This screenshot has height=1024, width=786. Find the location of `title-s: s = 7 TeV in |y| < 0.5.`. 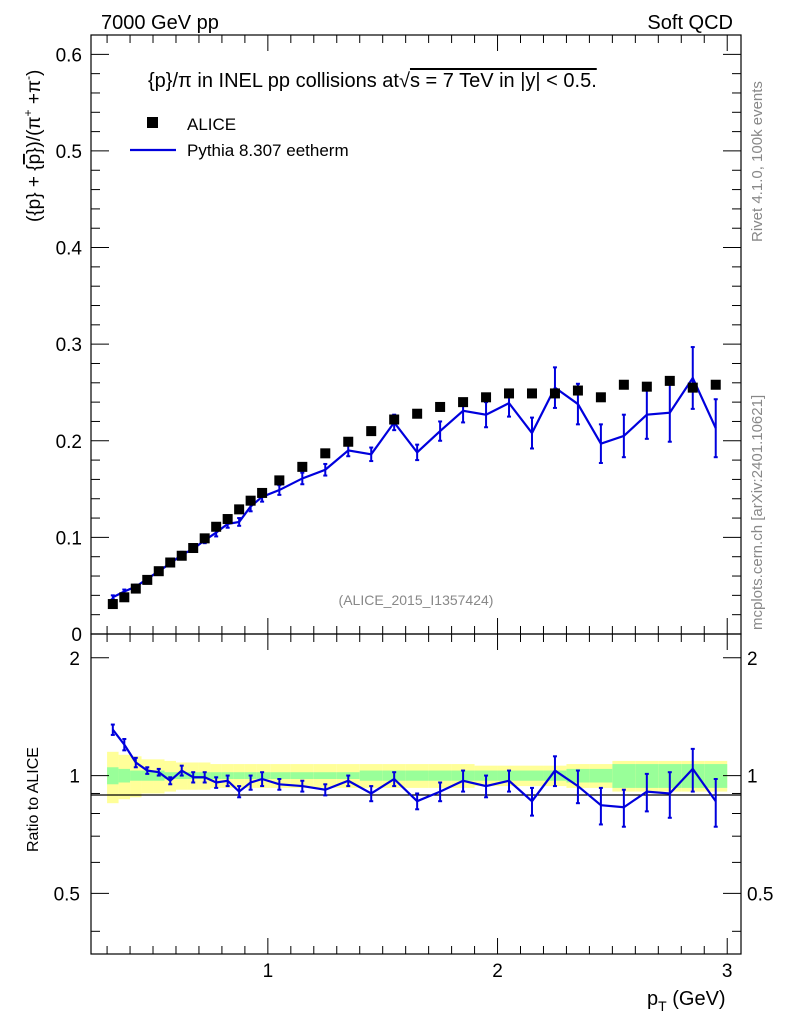

title-s: s = 7 TeV in |y| < 0.5. is located at coordinates (503, 81).